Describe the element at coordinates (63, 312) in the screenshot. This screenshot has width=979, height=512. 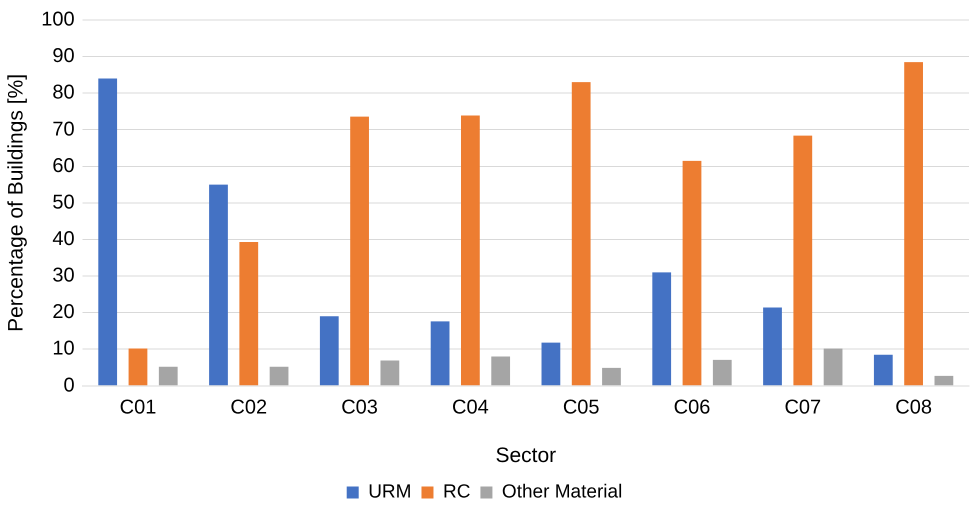
I see `y-tick-label: 20` at that location.